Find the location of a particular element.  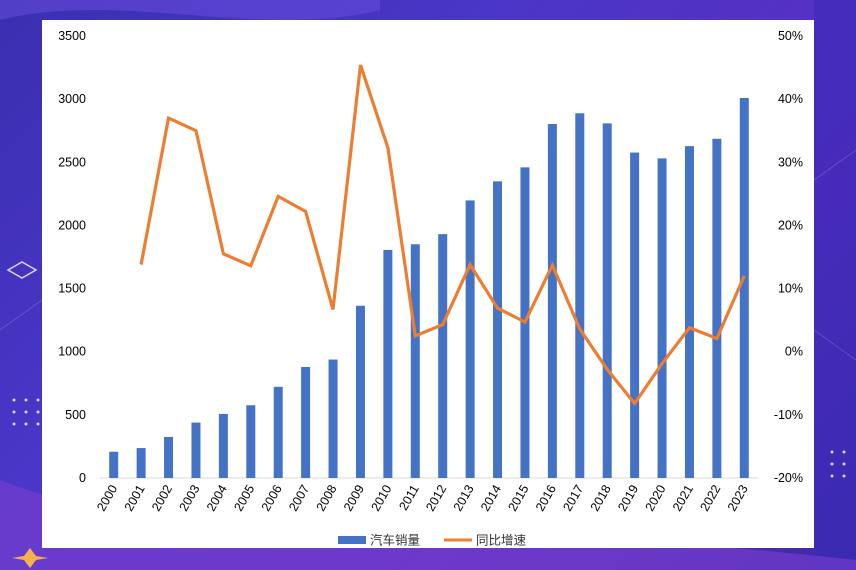

right-axis-tick-label: 30% is located at coordinates (790, 162).